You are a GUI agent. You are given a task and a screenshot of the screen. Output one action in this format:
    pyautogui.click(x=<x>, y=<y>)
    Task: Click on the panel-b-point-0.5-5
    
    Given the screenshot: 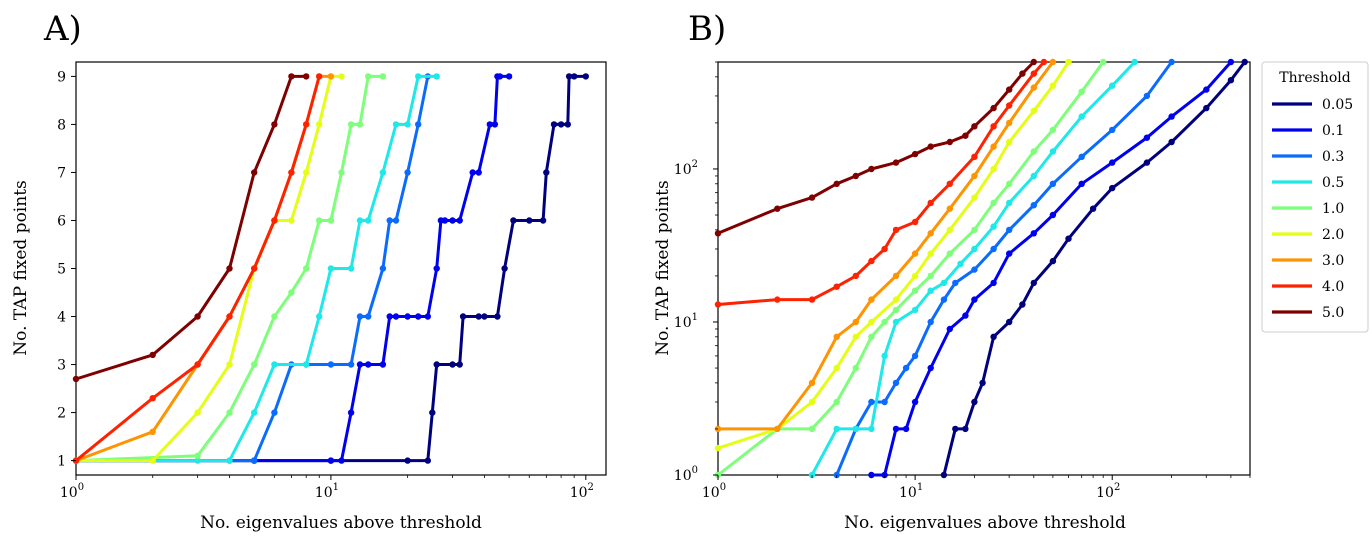 What is the action you would take?
    pyautogui.click(x=896, y=322)
    